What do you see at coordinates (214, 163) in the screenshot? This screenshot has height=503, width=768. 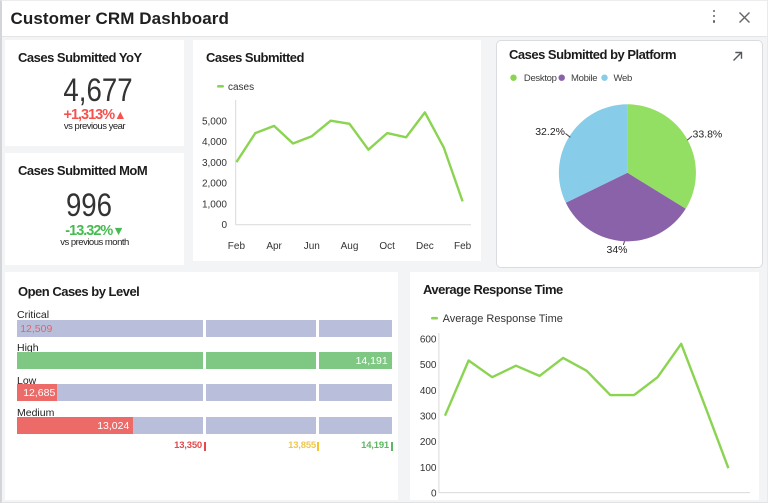 I see `svg-text: 3,000` at bounding box center [214, 163].